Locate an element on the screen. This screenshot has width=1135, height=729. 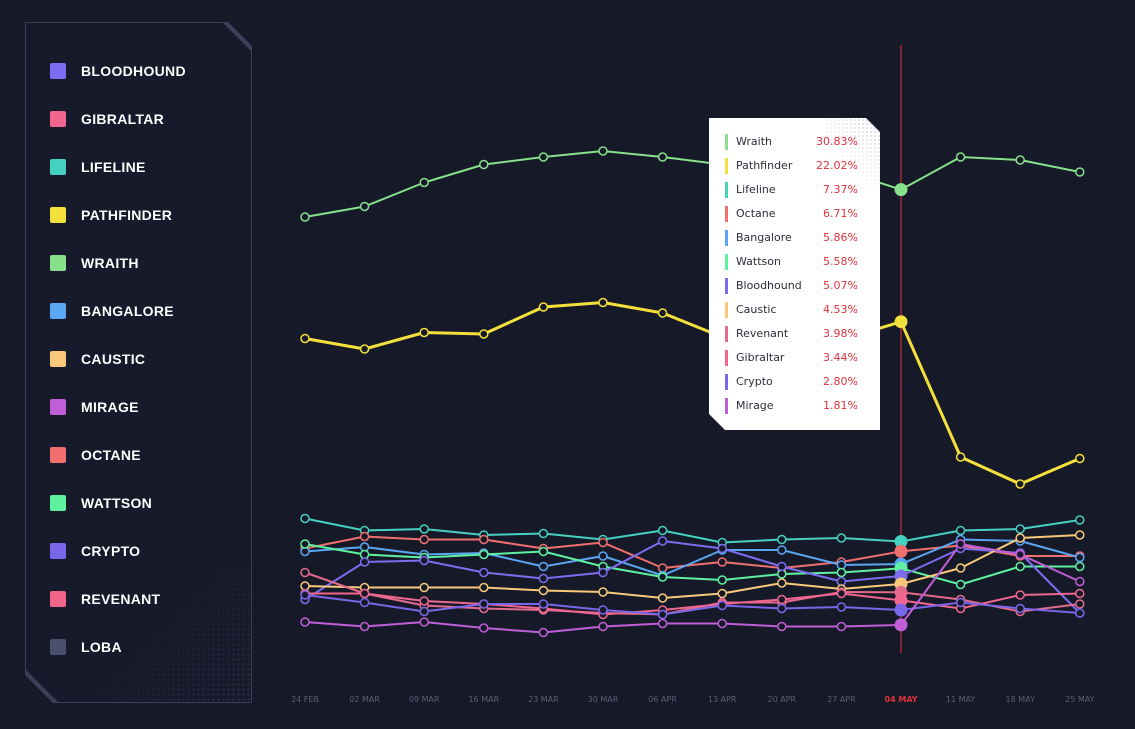
legend-item-caustic: CAUSTIC is located at coordinates (97, 359).